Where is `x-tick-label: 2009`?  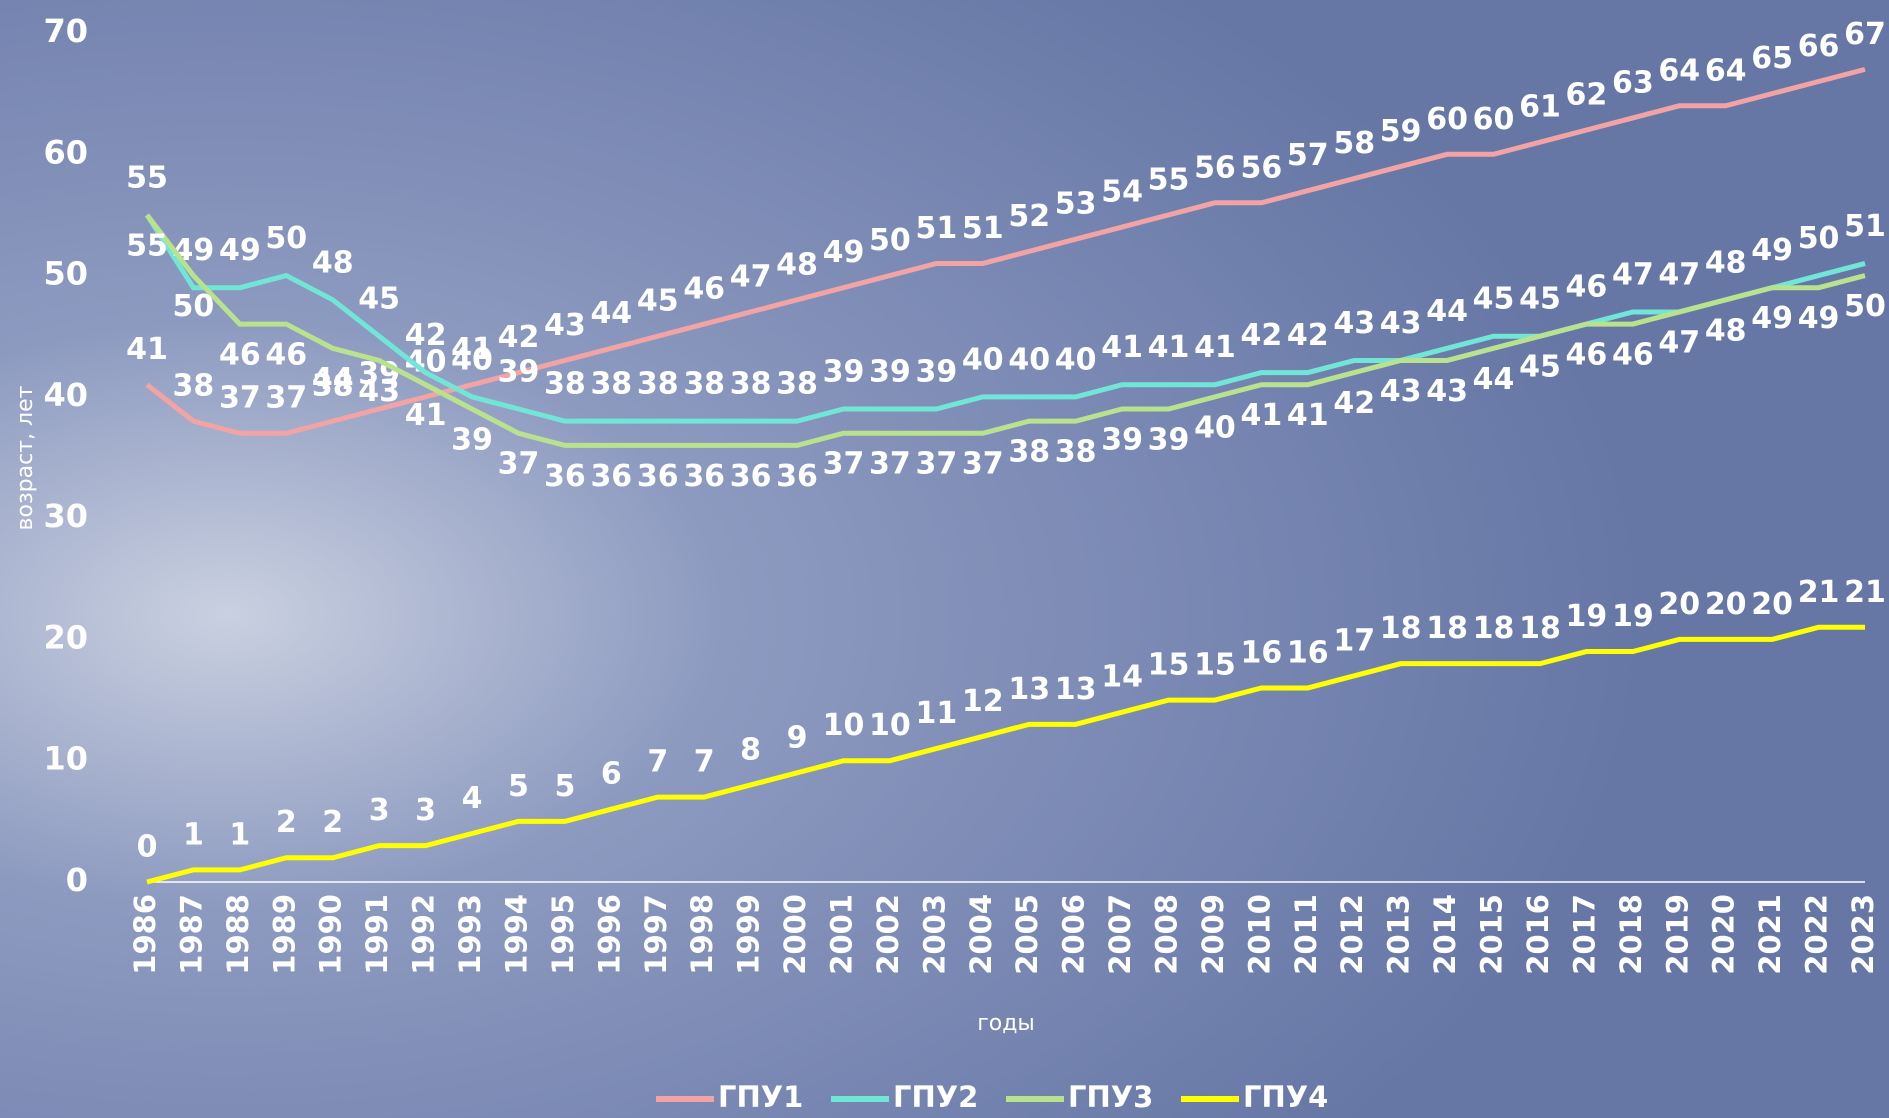
x-tick-label: 2009 is located at coordinates (1213, 934).